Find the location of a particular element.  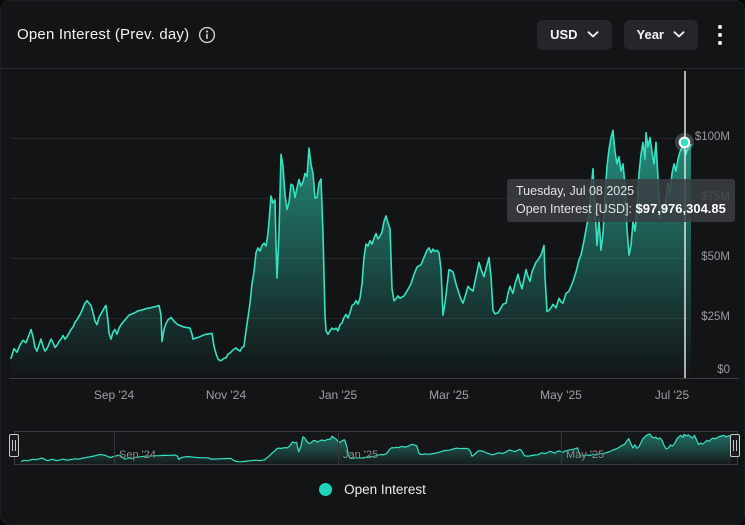

x-tick-label: Jan '25 is located at coordinates (338, 395).